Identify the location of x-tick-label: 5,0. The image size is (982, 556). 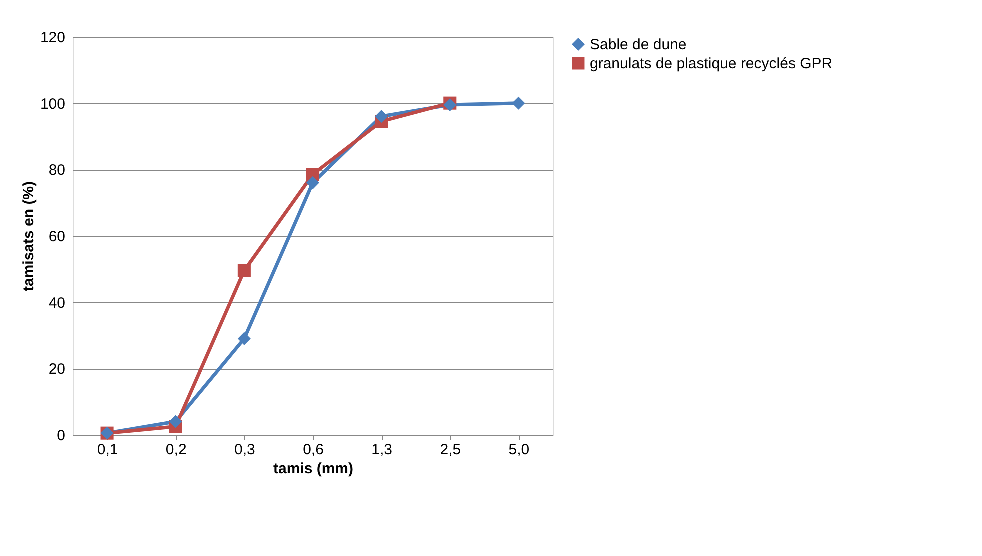
(519, 450).